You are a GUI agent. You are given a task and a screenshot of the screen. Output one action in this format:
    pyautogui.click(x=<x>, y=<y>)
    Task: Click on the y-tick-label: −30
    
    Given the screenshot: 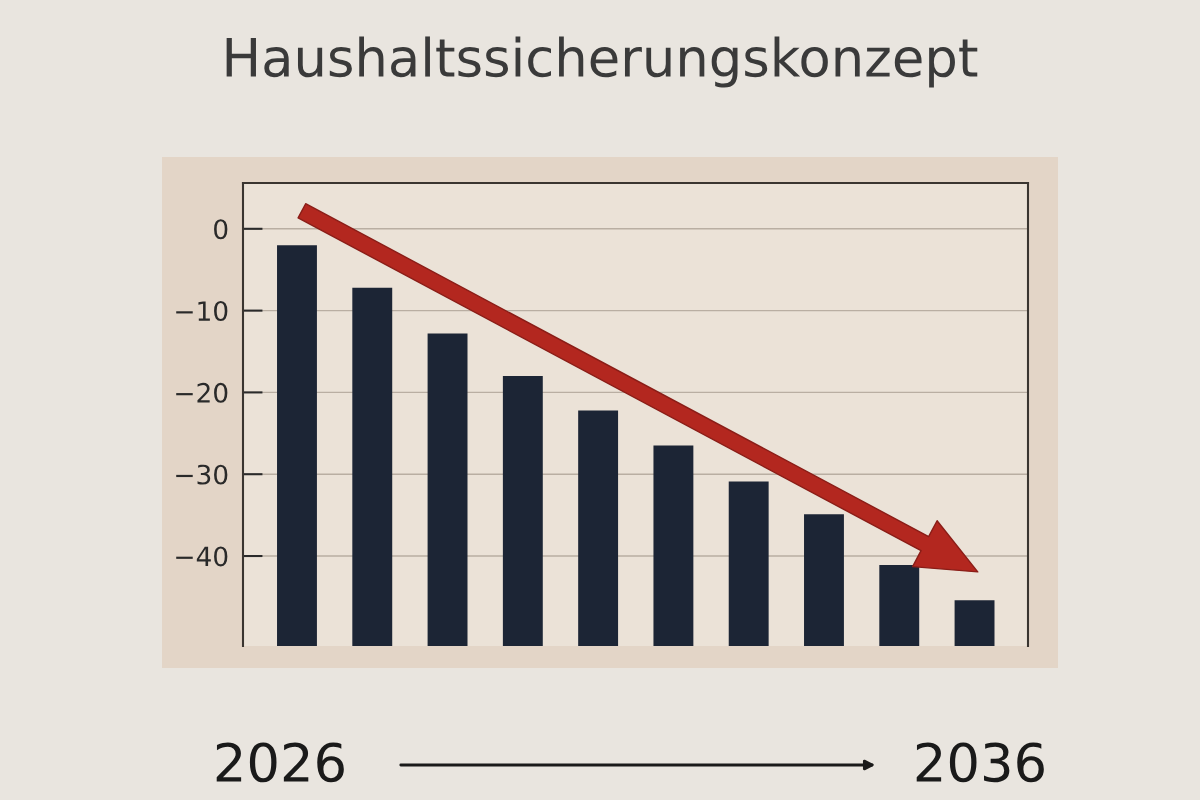 What is the action you would take?
    pyautogui.click(x=202, y=474)
    